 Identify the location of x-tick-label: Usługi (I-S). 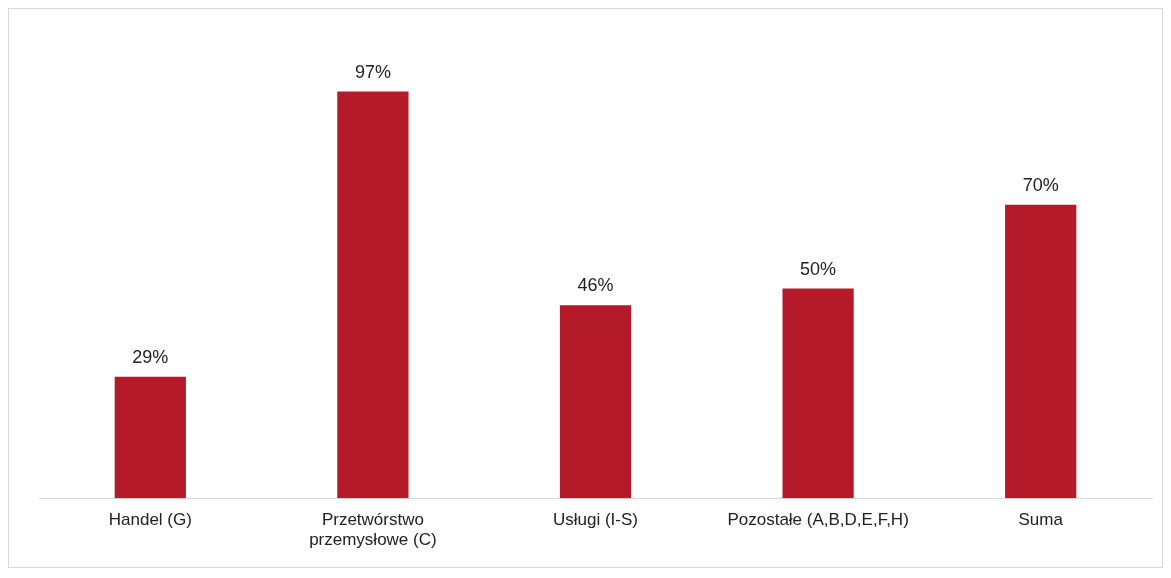
(595, 520).